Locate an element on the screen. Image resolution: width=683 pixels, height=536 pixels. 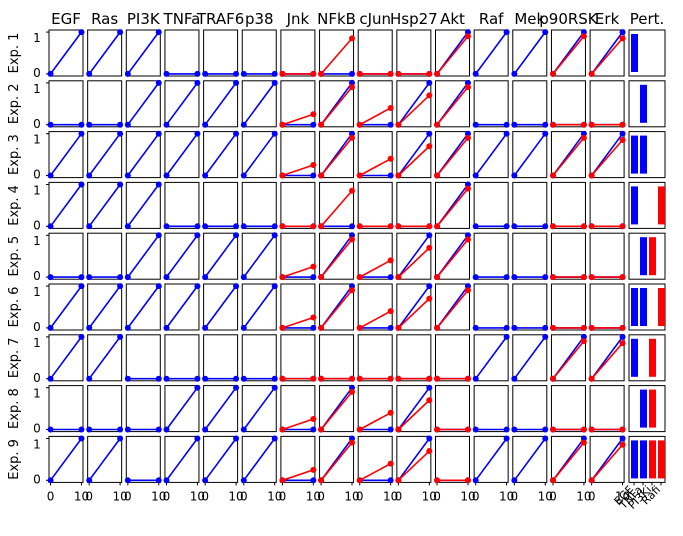
y-tick-label: 0 is located at coordinates (37, 479).